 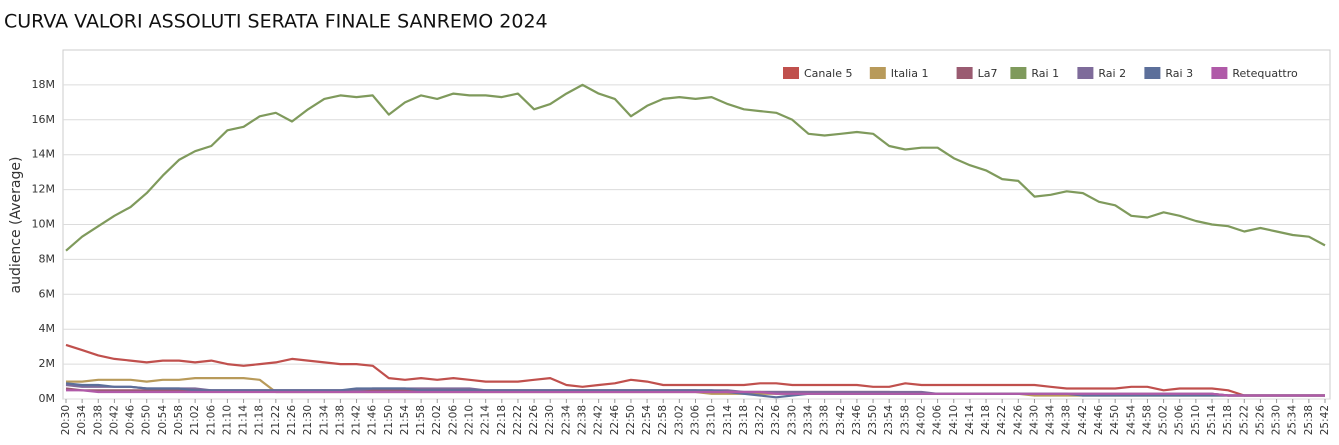 What do you see at coordinates (1115, 420) in the screenshot?
I see `x-tick-label: 24:50` at bounding box center [1115, 420].